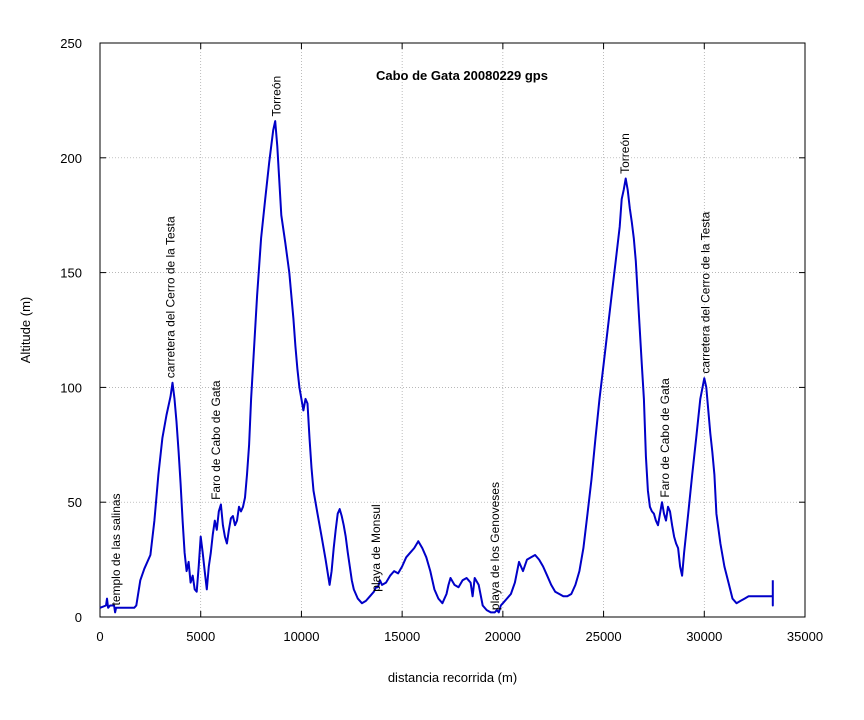 This screenshot has width=864, height=720. What do you see at coordinates (78, 617) in the screenshot?
I see `y-tick-label: 0` at bounding box center [78, 617].